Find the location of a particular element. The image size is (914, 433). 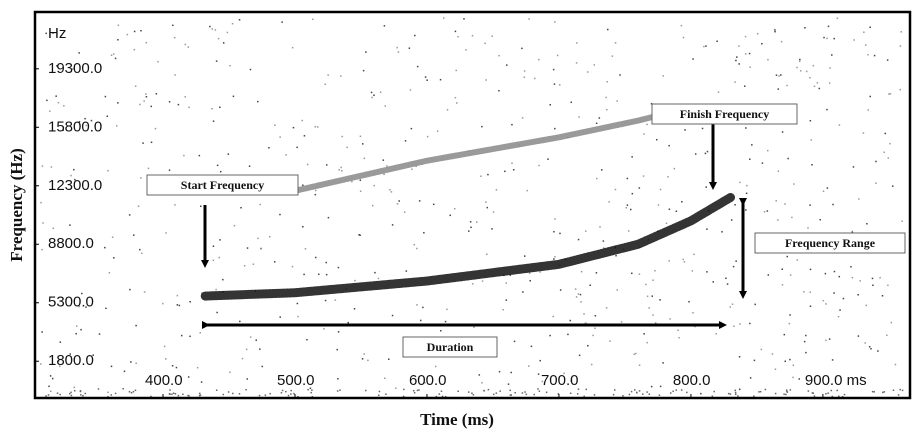

annotation-box is located at coordinates (830, 243).